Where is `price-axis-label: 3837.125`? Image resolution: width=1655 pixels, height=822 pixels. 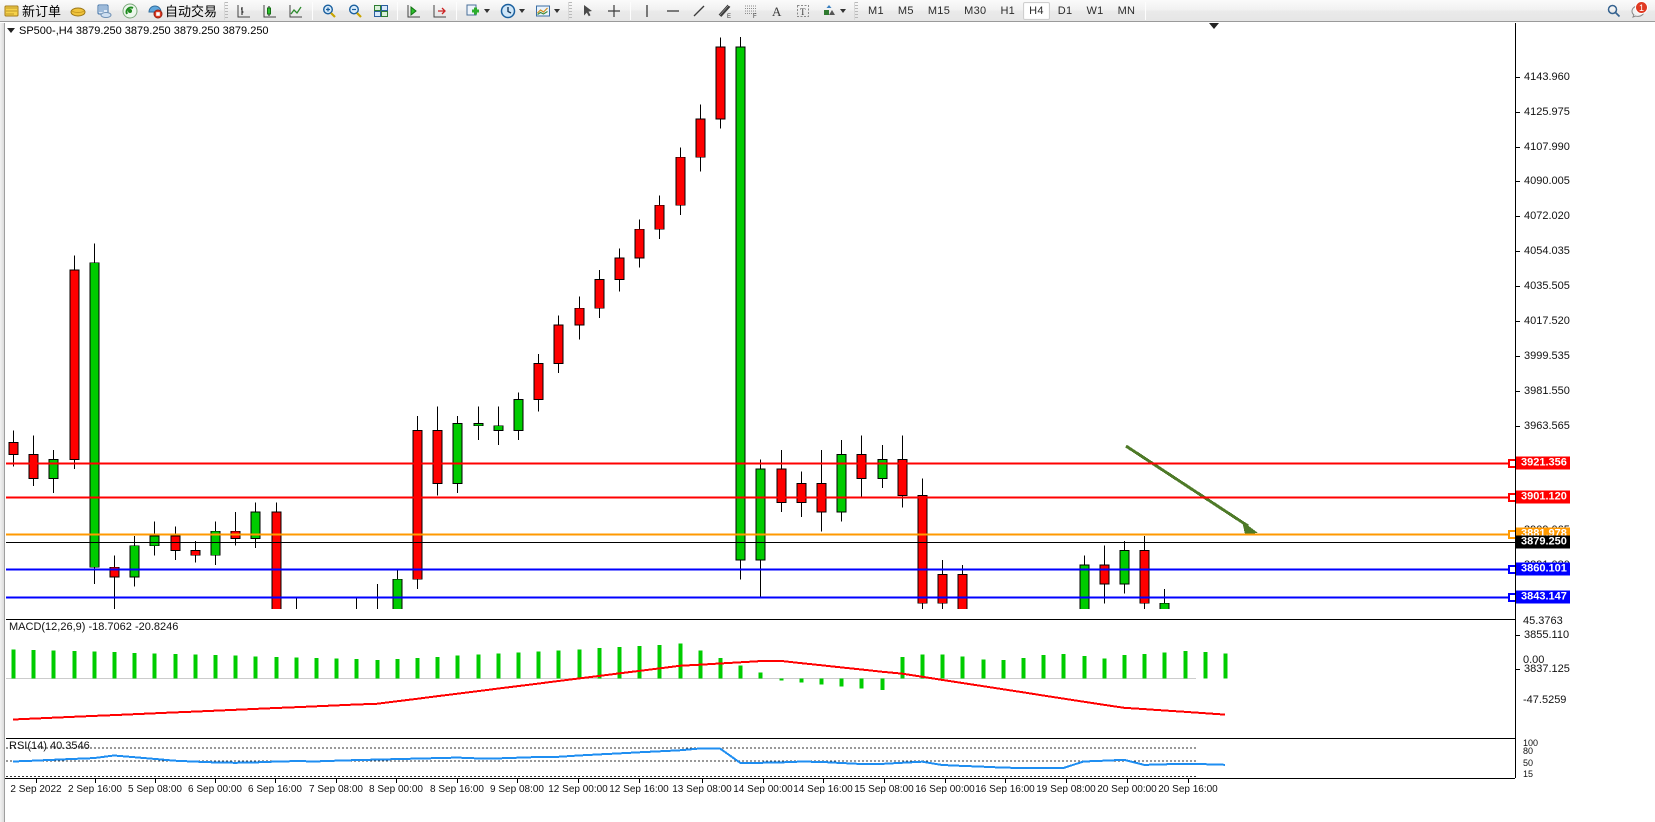 price-axis-label: 3837.125 is located at coordinates (1547, 669).